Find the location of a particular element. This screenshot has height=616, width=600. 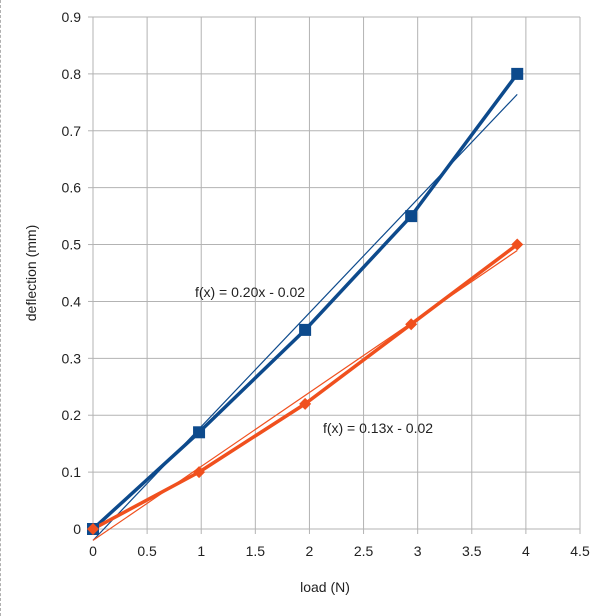

y-tick-label: 0.4 is located at coordinates (72, 301).